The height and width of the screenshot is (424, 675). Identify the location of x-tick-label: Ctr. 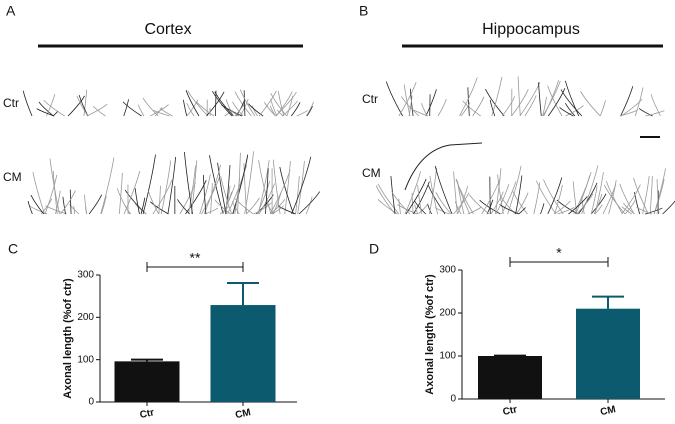
(510, 411).